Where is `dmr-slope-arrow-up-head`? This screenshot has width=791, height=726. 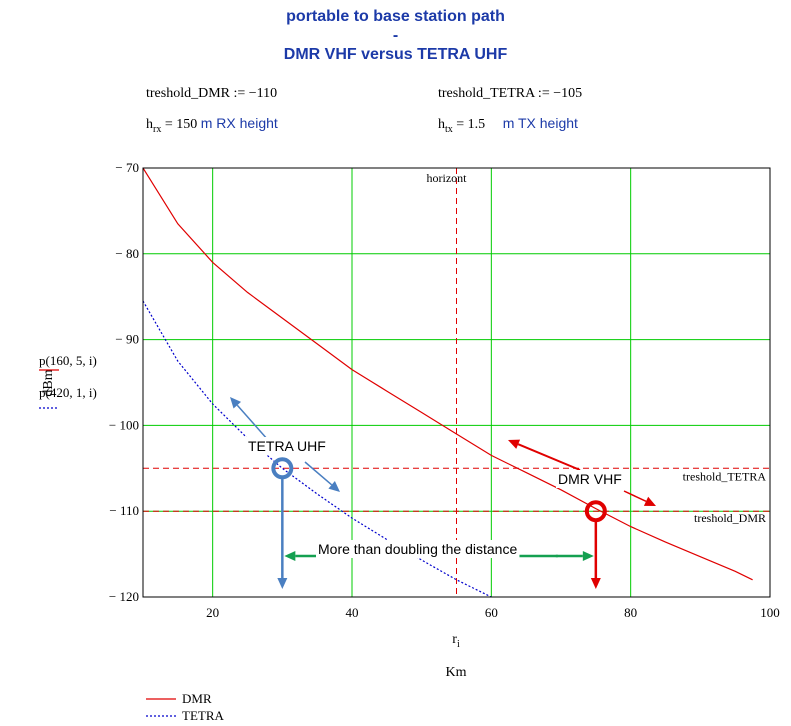
dmr-slope-arrow-up-head is located at coordinates (514, 444).